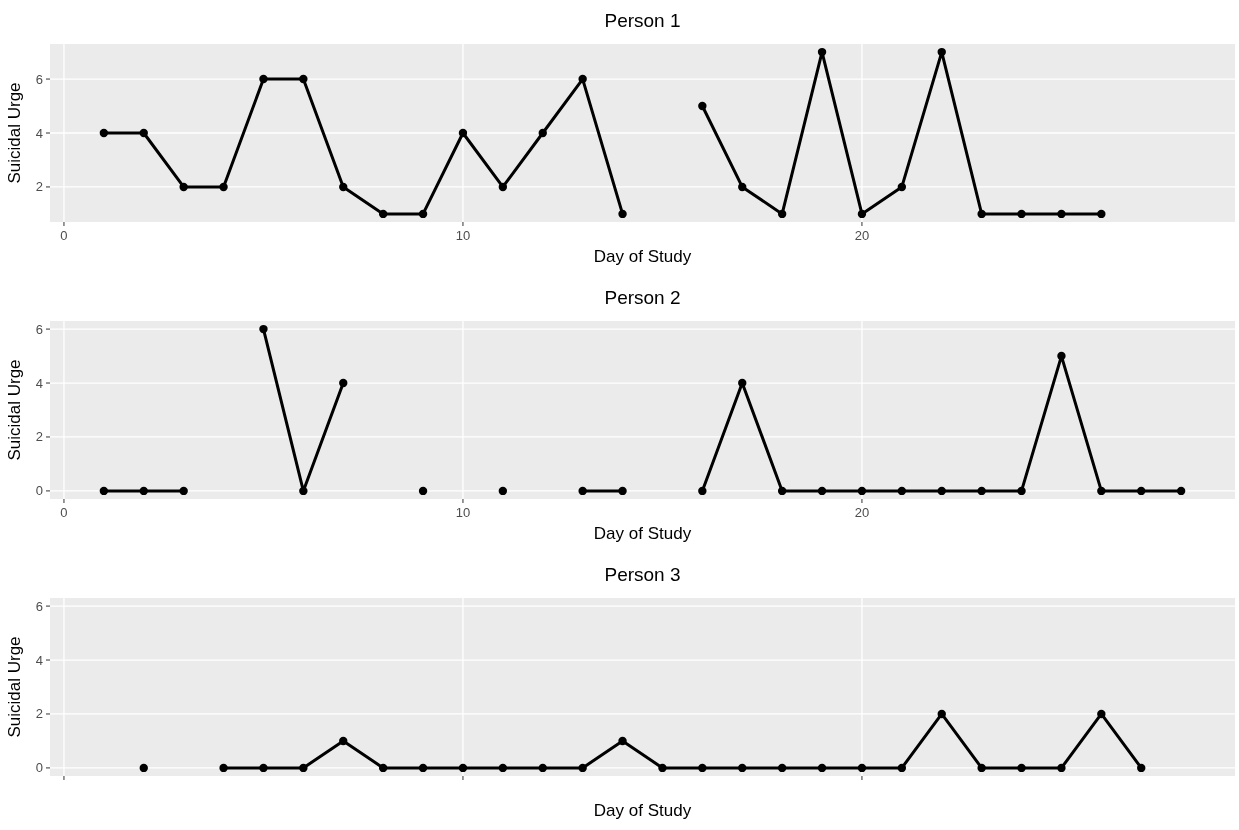  What do you see at coordinates (642, 574) in the screenshot?
I see `chart-title: Person 3` at bounding box center [642, 574].